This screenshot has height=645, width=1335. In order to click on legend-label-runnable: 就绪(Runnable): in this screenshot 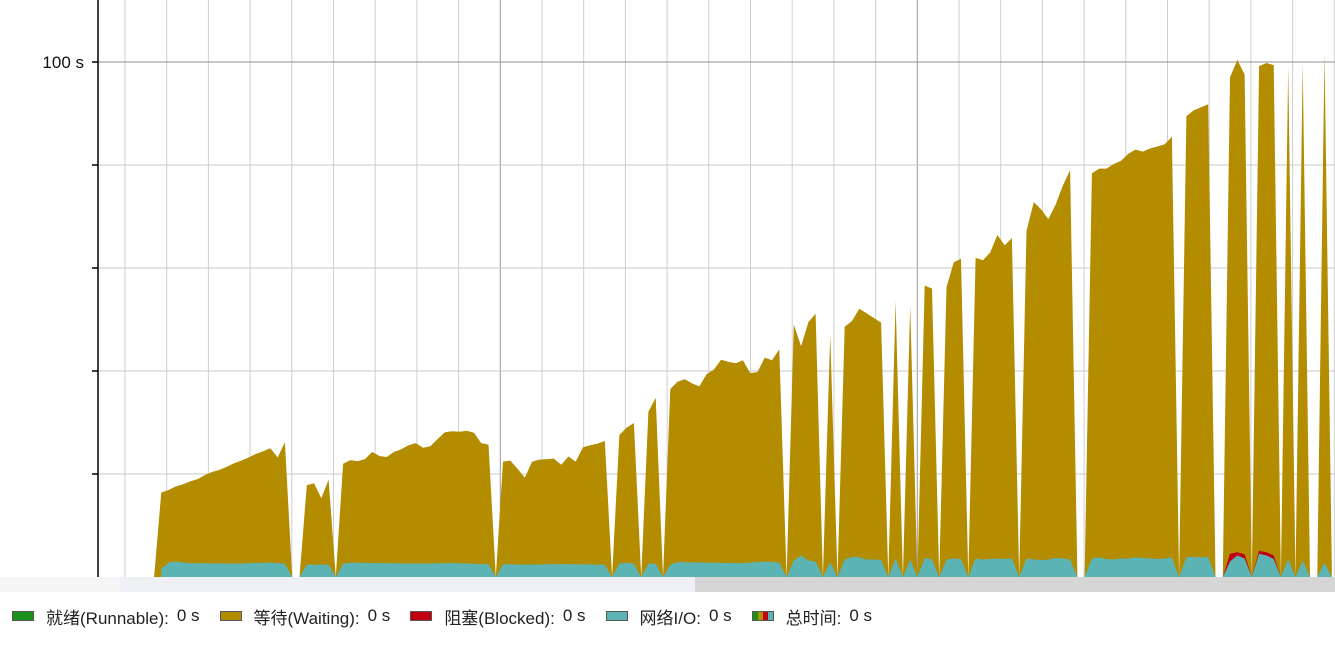, I will do `click(107, 618)`.